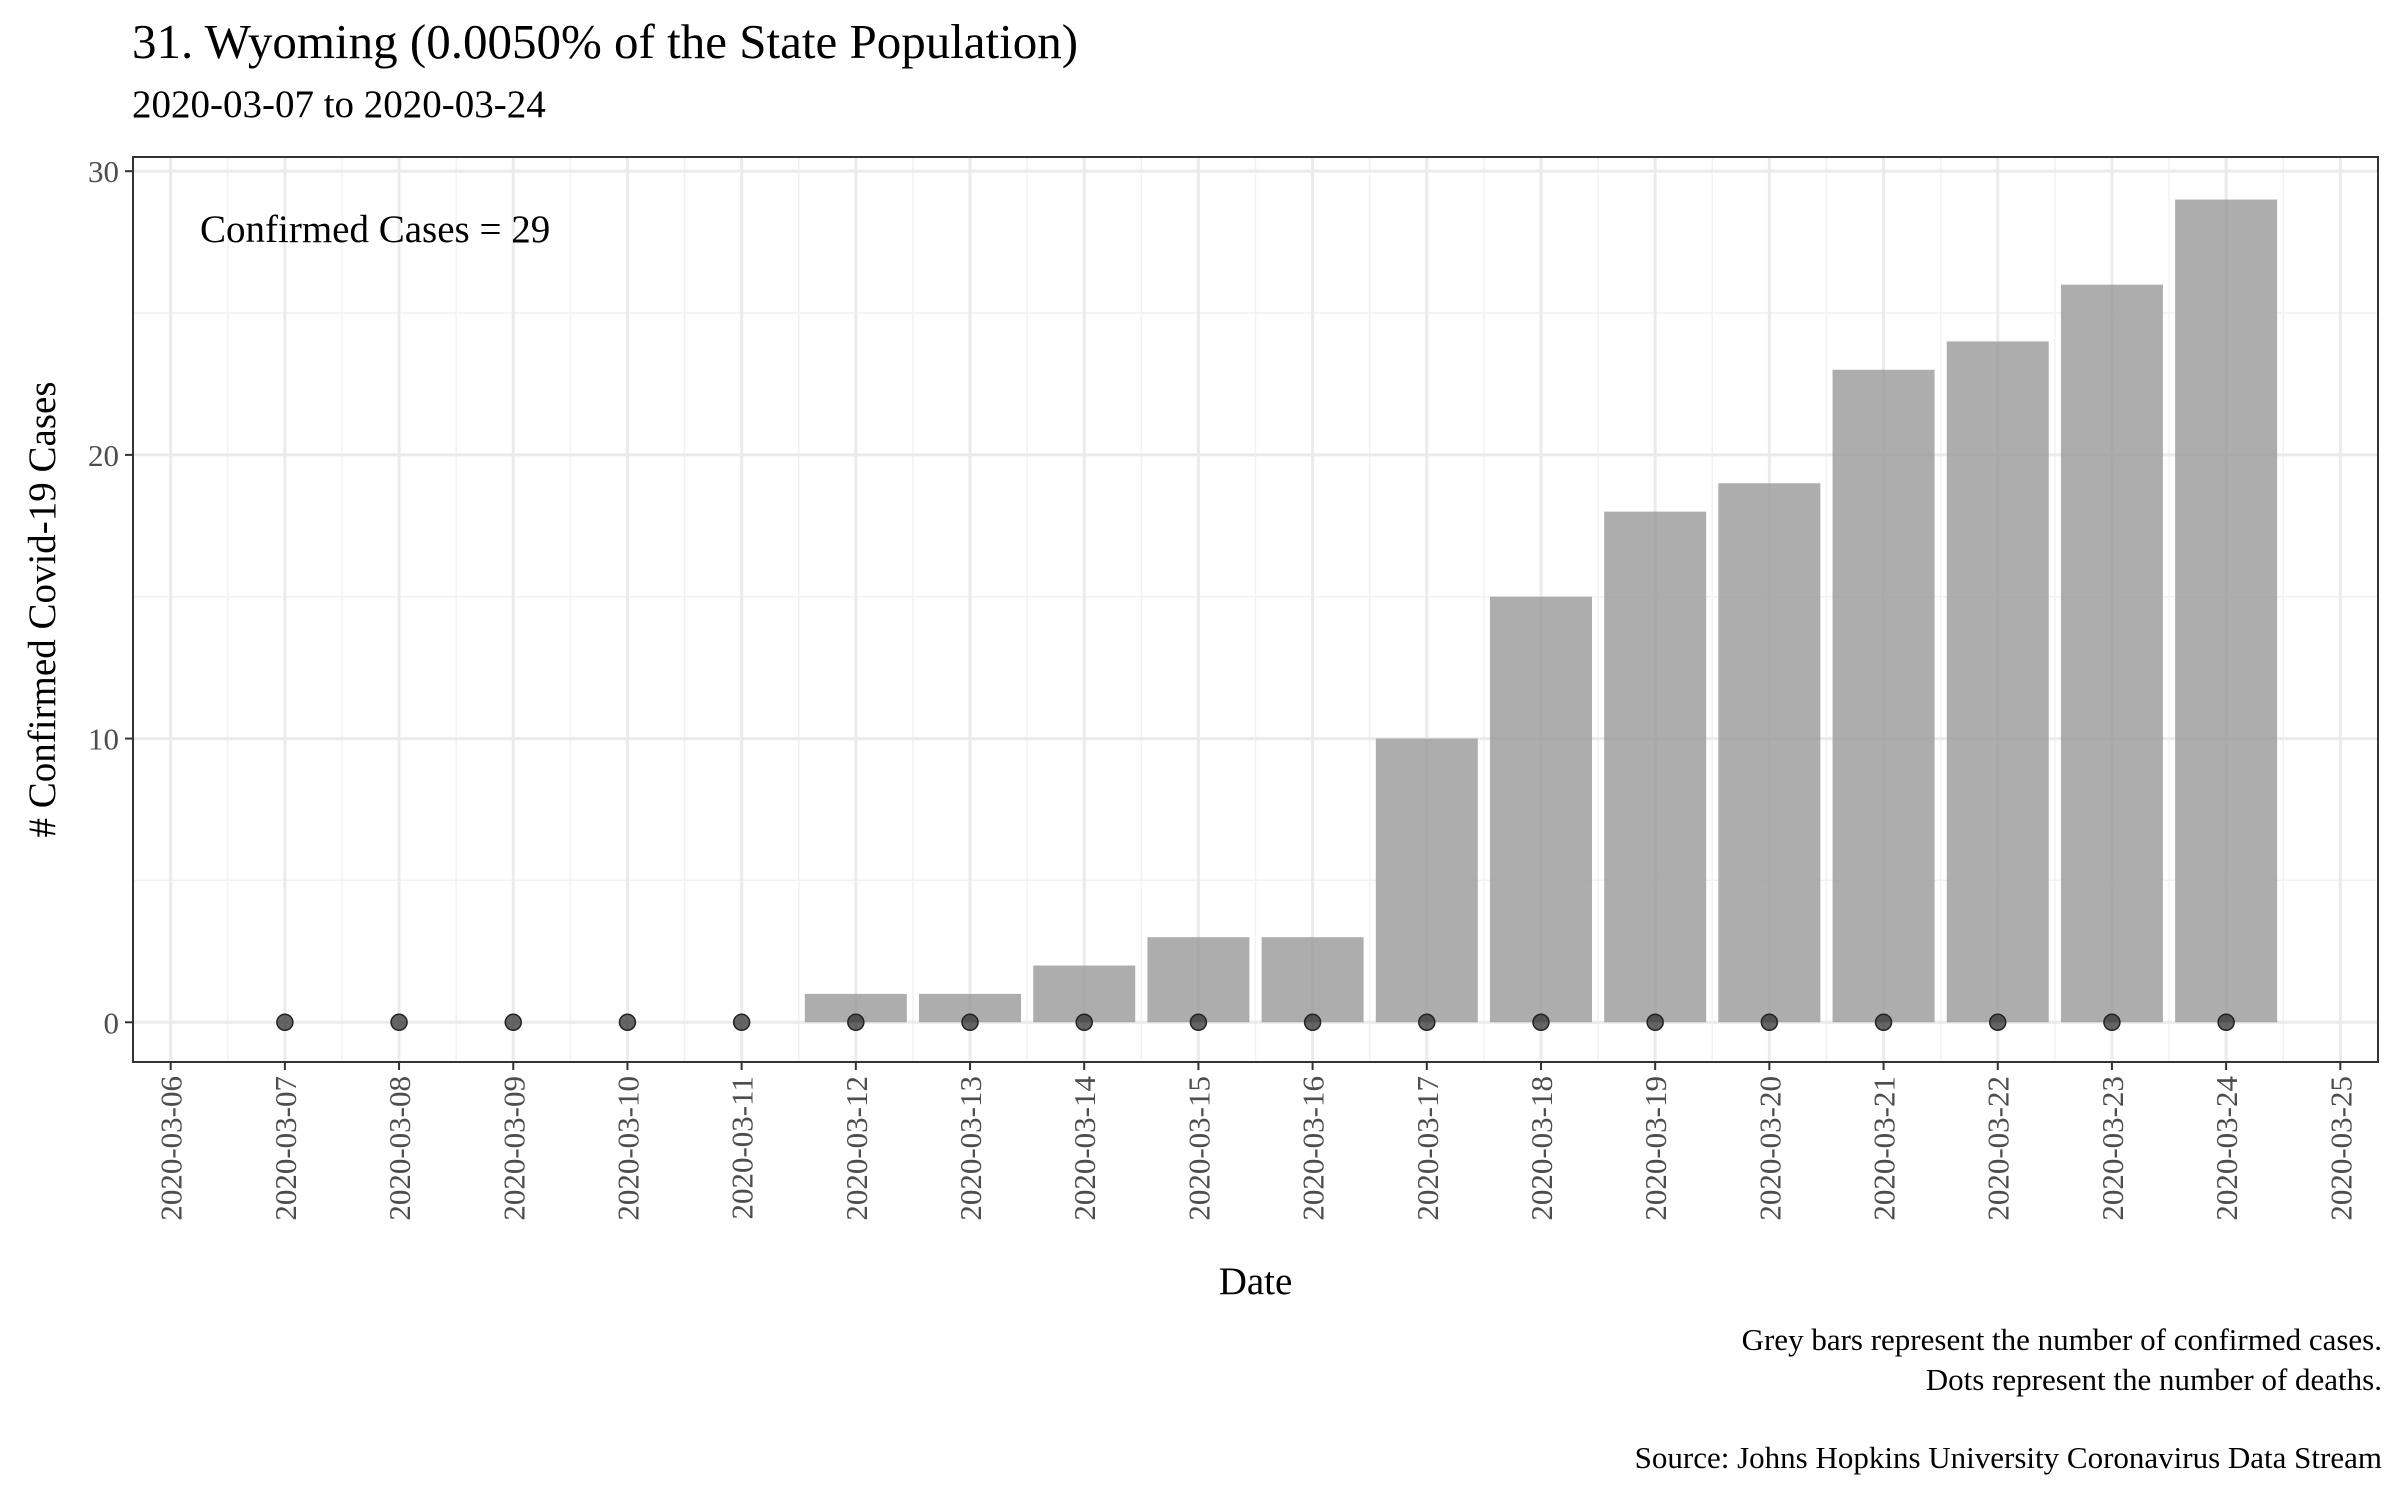 This screenshot has height=1500, width=2400. I want to click on caption-dots-note: Dots represent the number of deaths., so click(2153, 1379).